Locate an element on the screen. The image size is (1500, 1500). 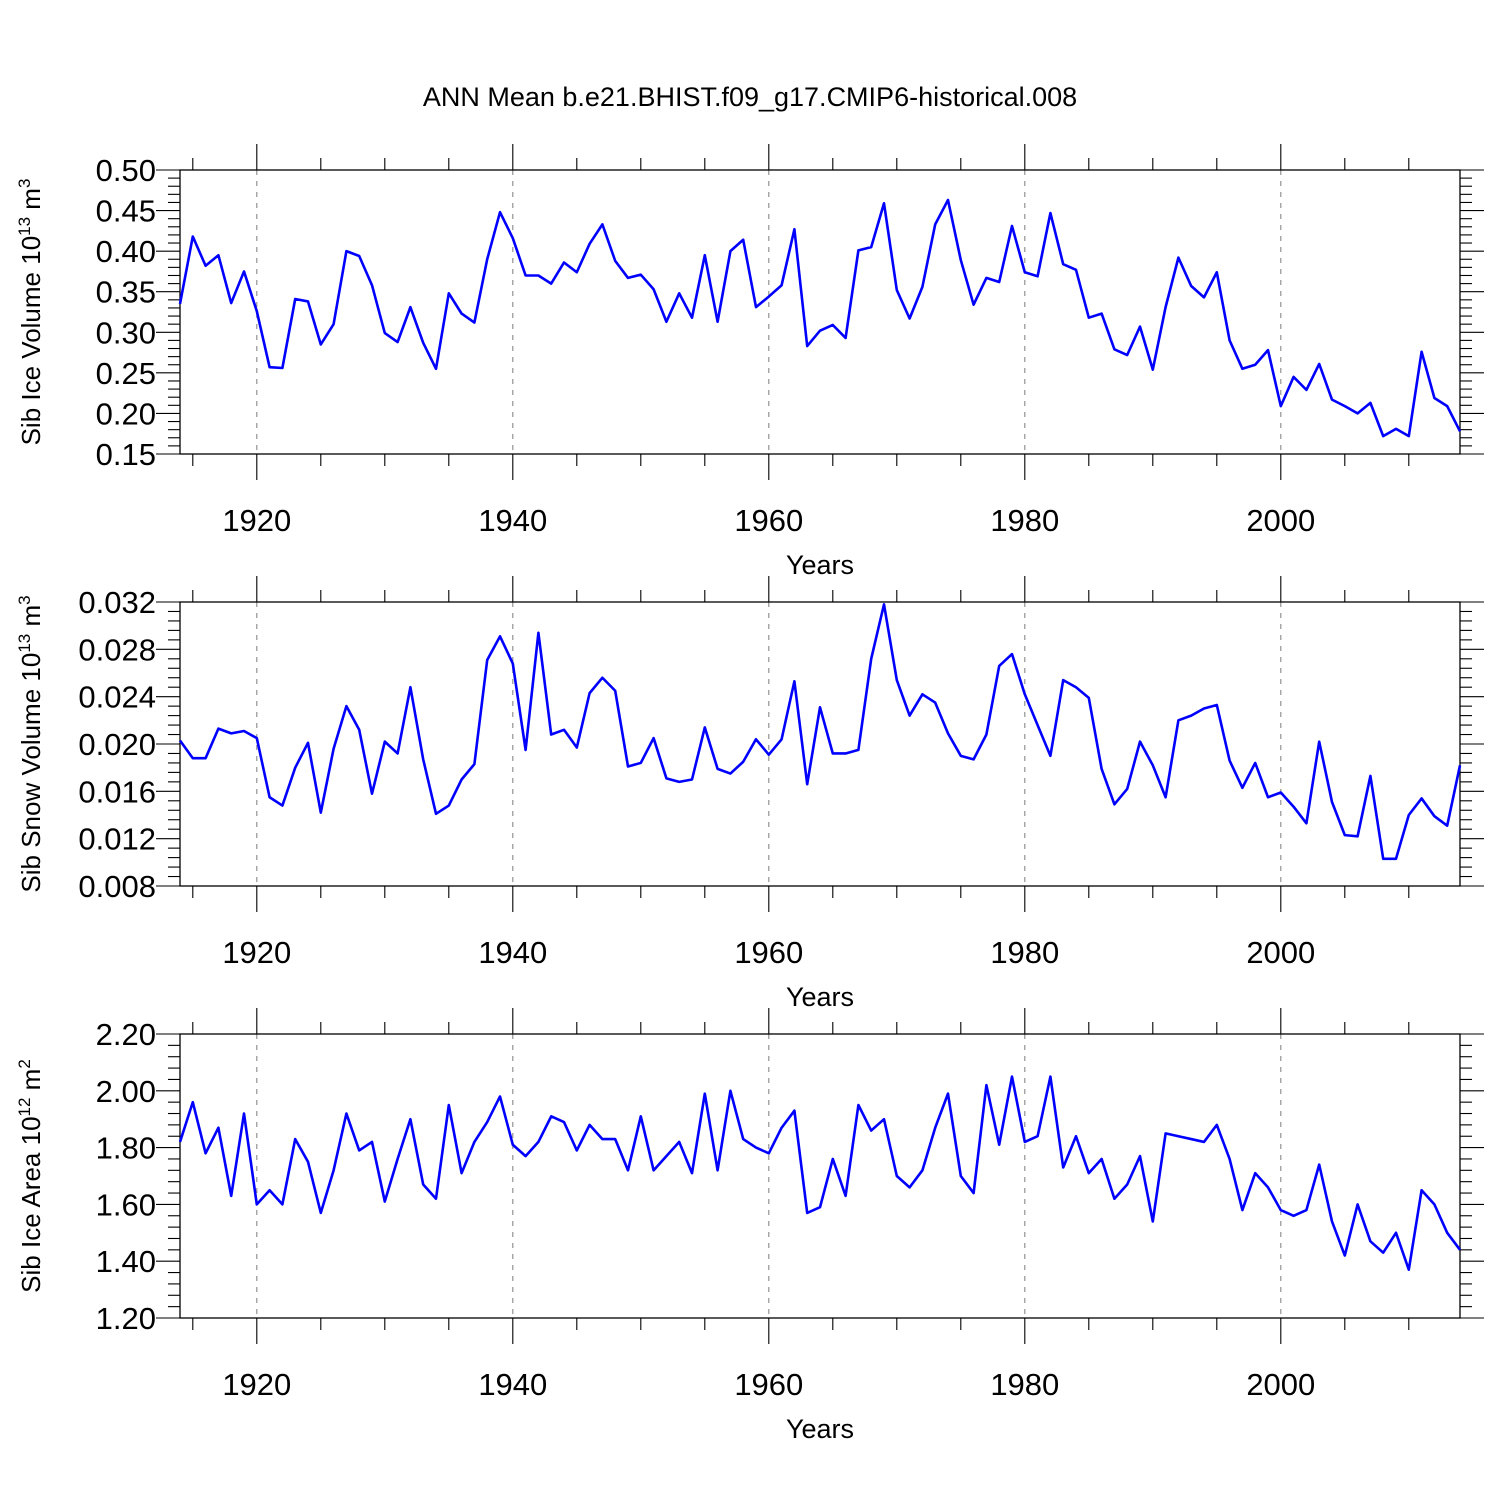
y-tick-label: 0.20 is located at coordinates (126, 413).